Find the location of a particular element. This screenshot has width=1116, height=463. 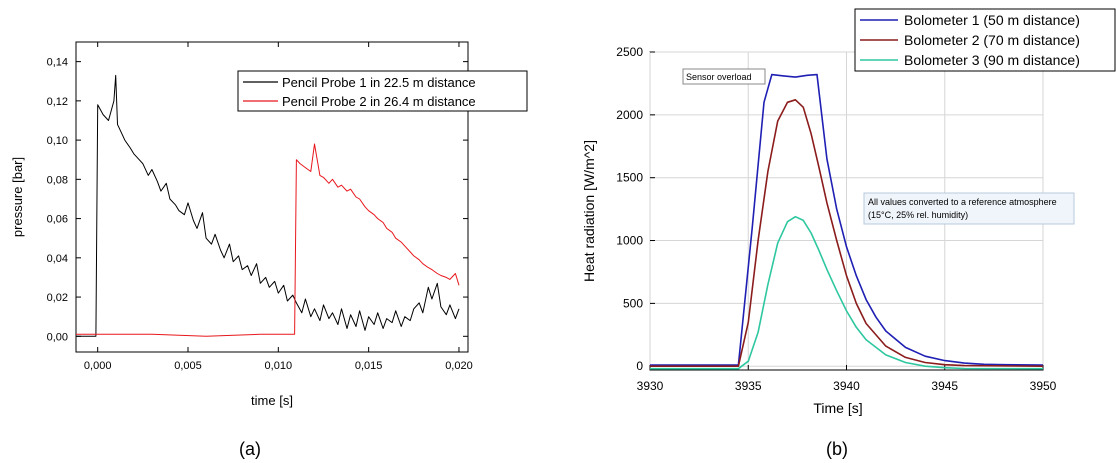

sensor-overload-annotation: Sensor overload is located at coordinates (724, 76).